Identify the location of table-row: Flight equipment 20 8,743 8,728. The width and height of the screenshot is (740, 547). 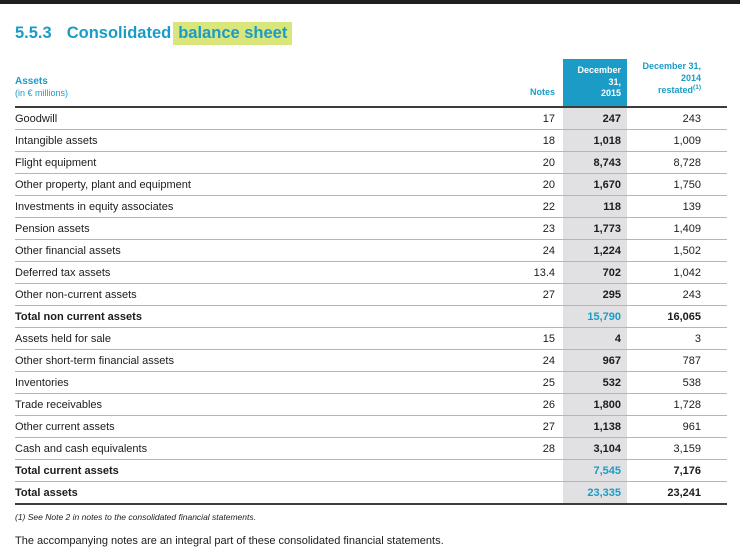
(371, 163).